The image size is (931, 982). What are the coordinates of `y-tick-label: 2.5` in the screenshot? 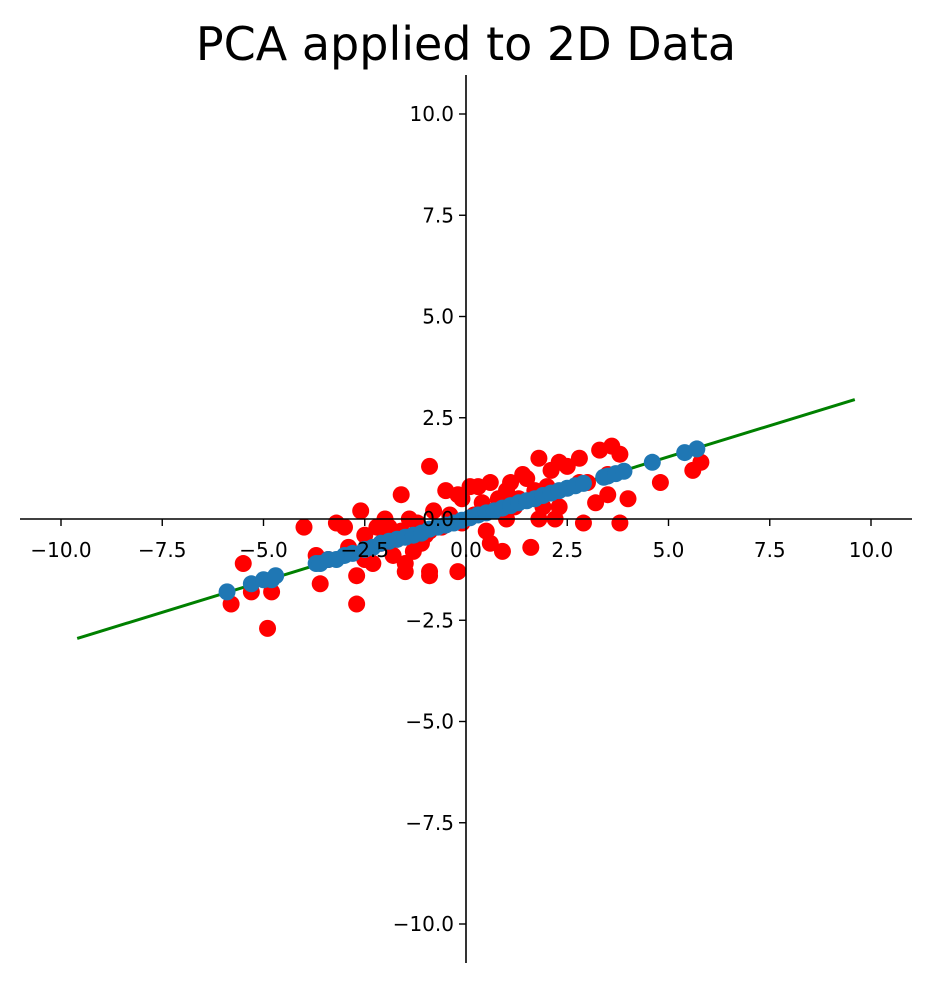 It's located at (438, 418).